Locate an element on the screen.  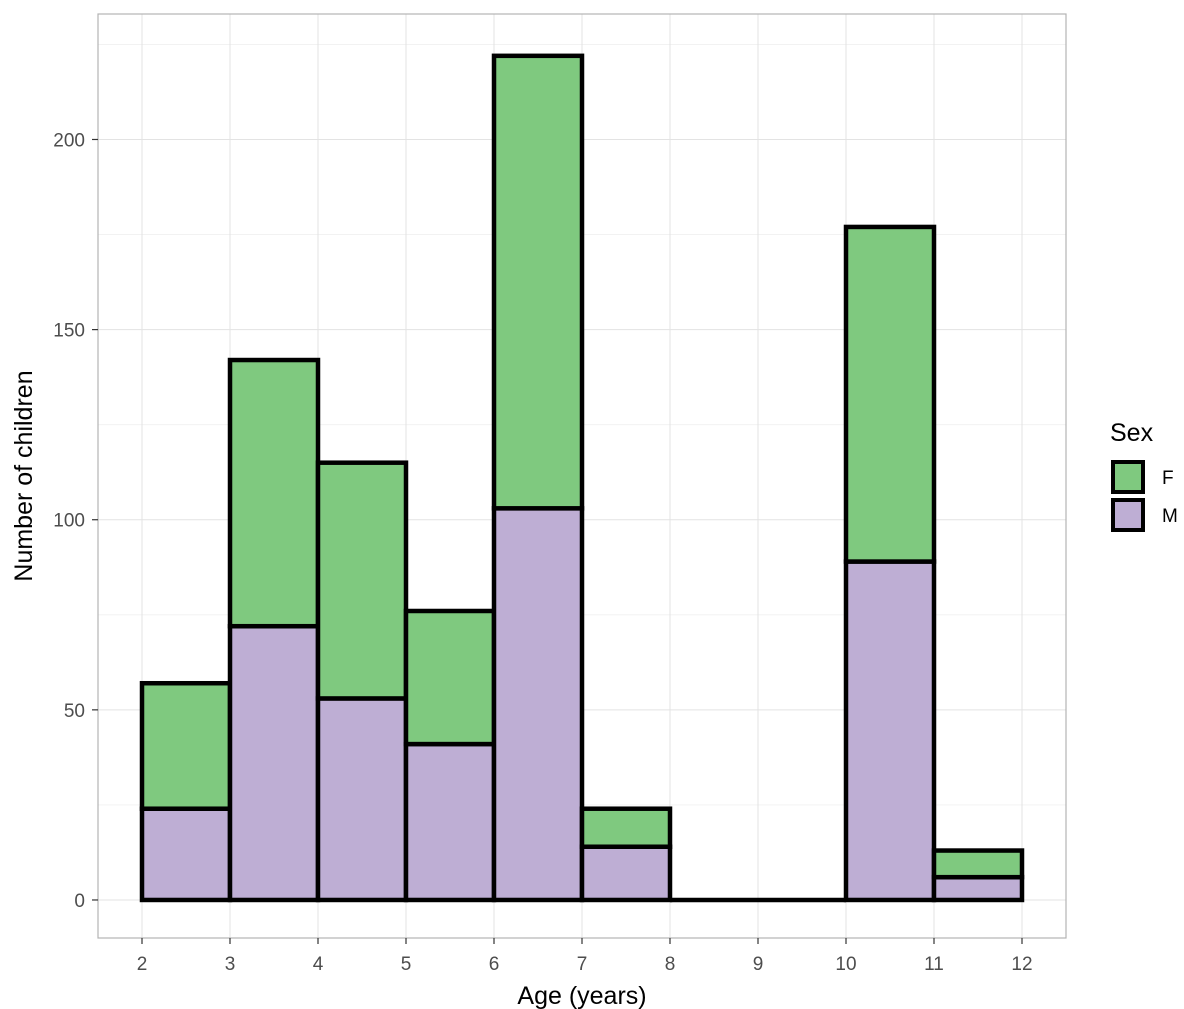
y-tick-label: 50 is located at coordinates (74, 711).